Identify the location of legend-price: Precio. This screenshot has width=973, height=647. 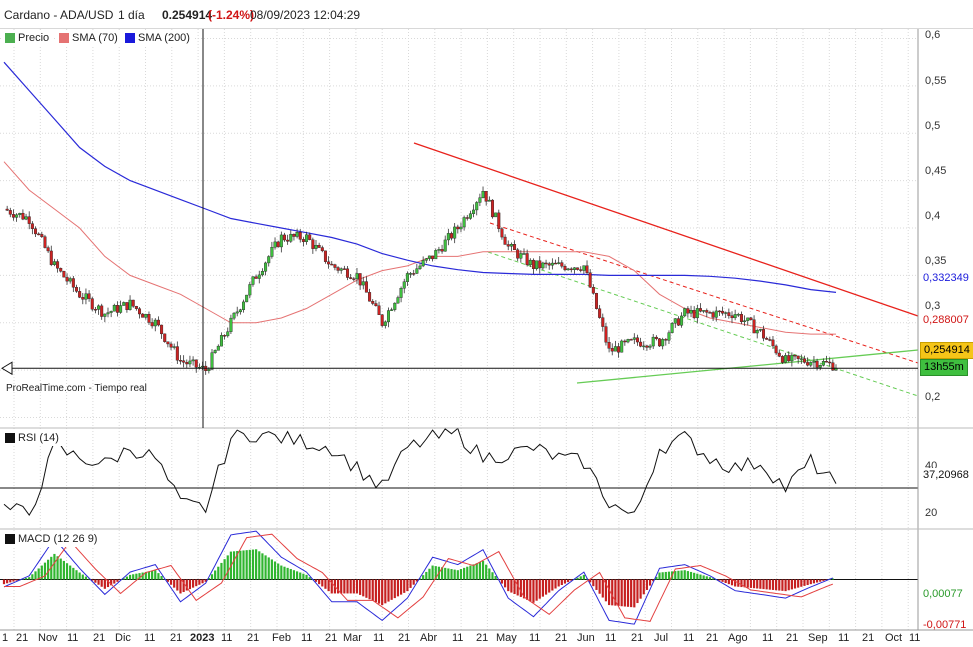
(28, 38).